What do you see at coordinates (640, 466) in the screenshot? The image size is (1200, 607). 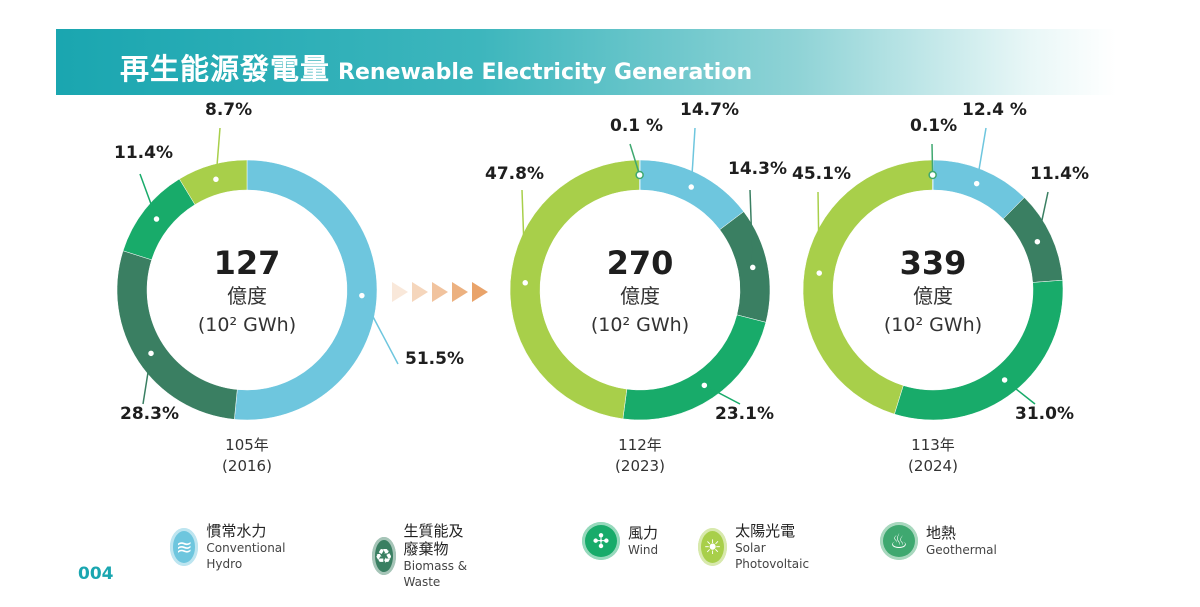 I see `year-sub-label: (2023)` at bounding box center [640, 466].